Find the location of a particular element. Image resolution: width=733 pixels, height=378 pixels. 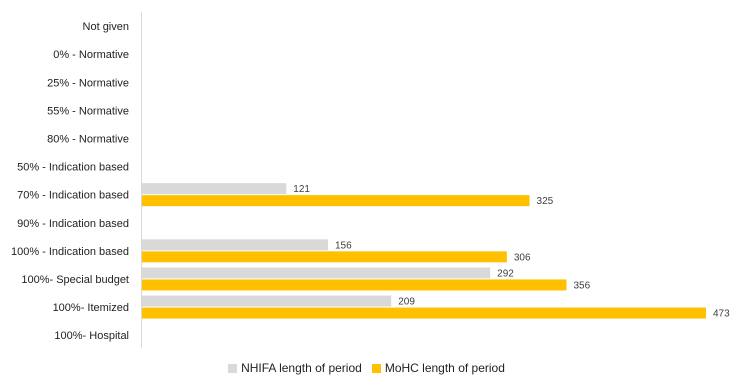

category-label-25-normative: 25% - Normative is located at coordinates (88, 83).